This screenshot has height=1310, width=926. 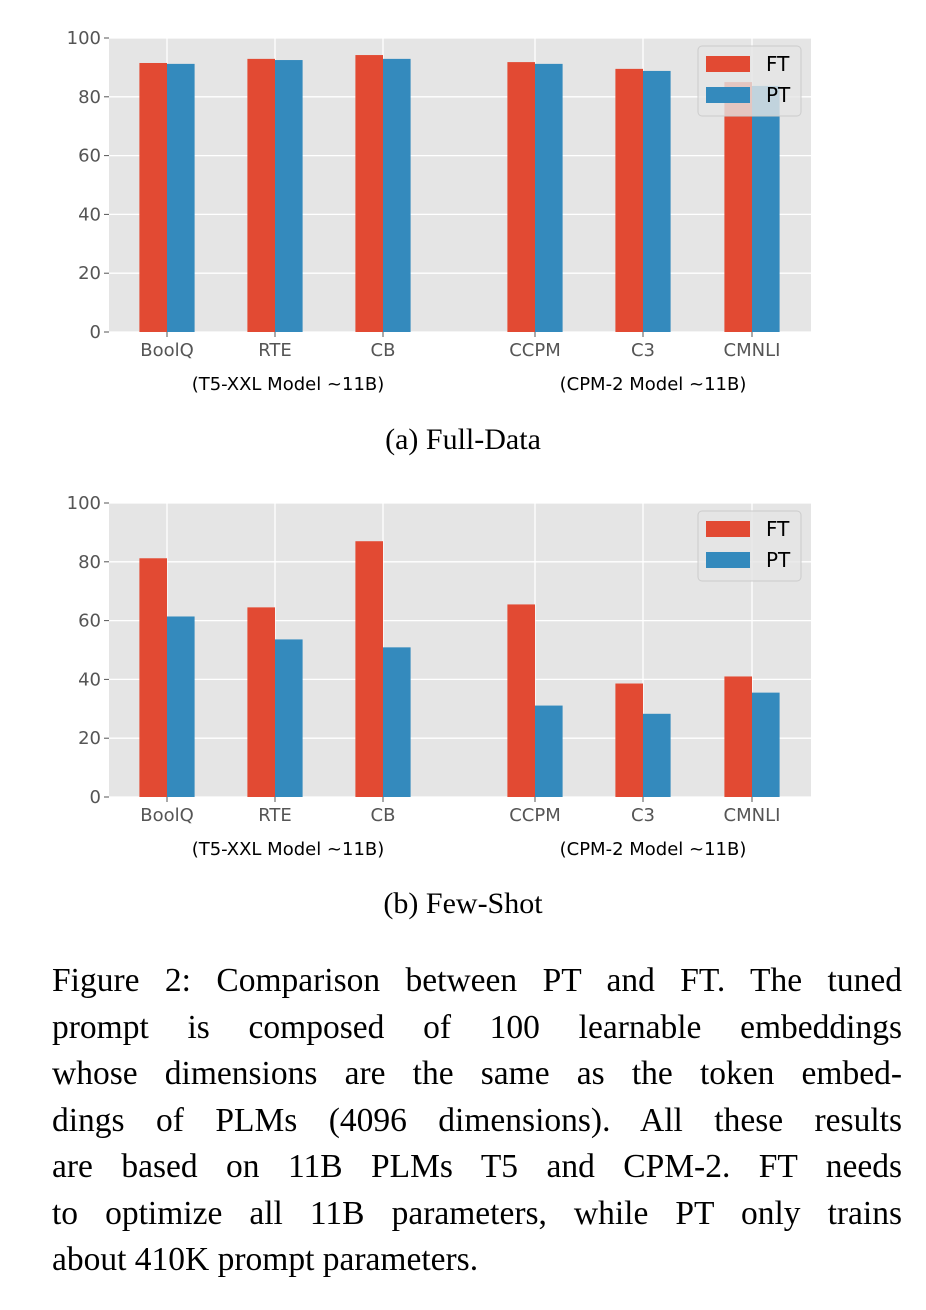 What do you see at coordinates (463, 439) in the screenshot?
I see `subcaption-full-data: (a) Full-Data` at bounding box center [463, 439].